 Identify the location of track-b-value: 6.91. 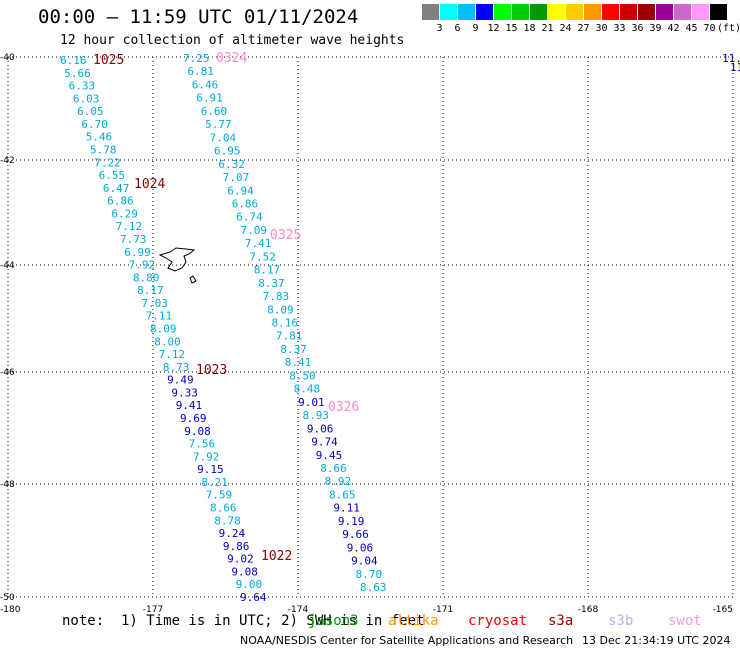
(209, 98).